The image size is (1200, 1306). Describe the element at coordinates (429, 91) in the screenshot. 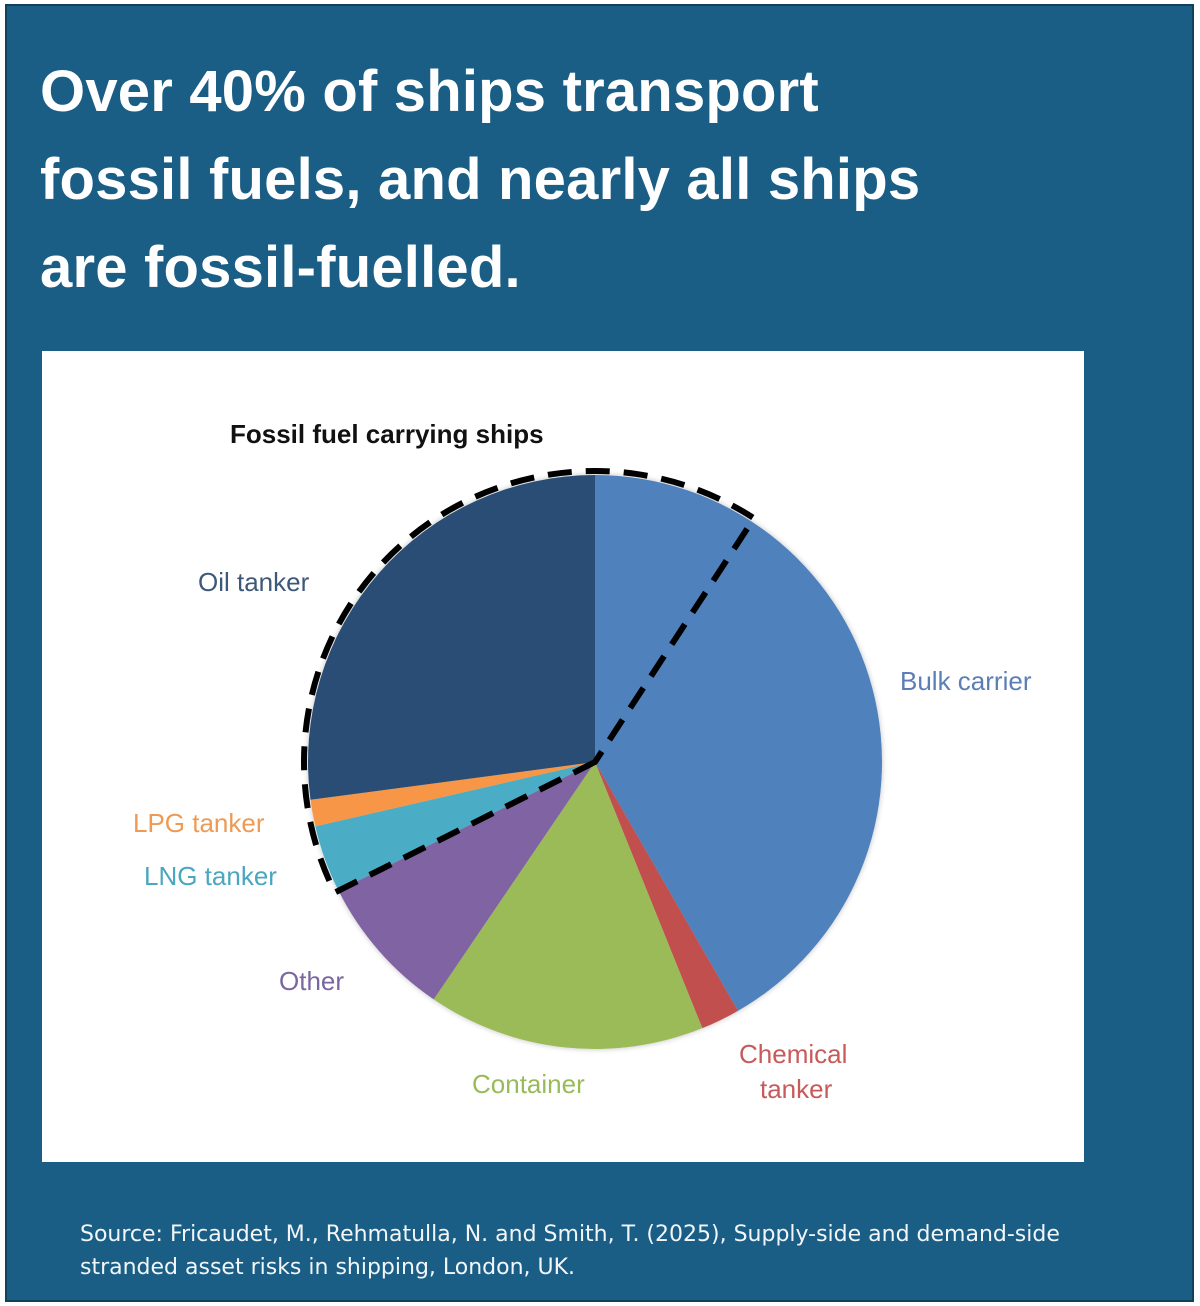

I see `headline-line-1: Over 40% of ships transport` at that location.